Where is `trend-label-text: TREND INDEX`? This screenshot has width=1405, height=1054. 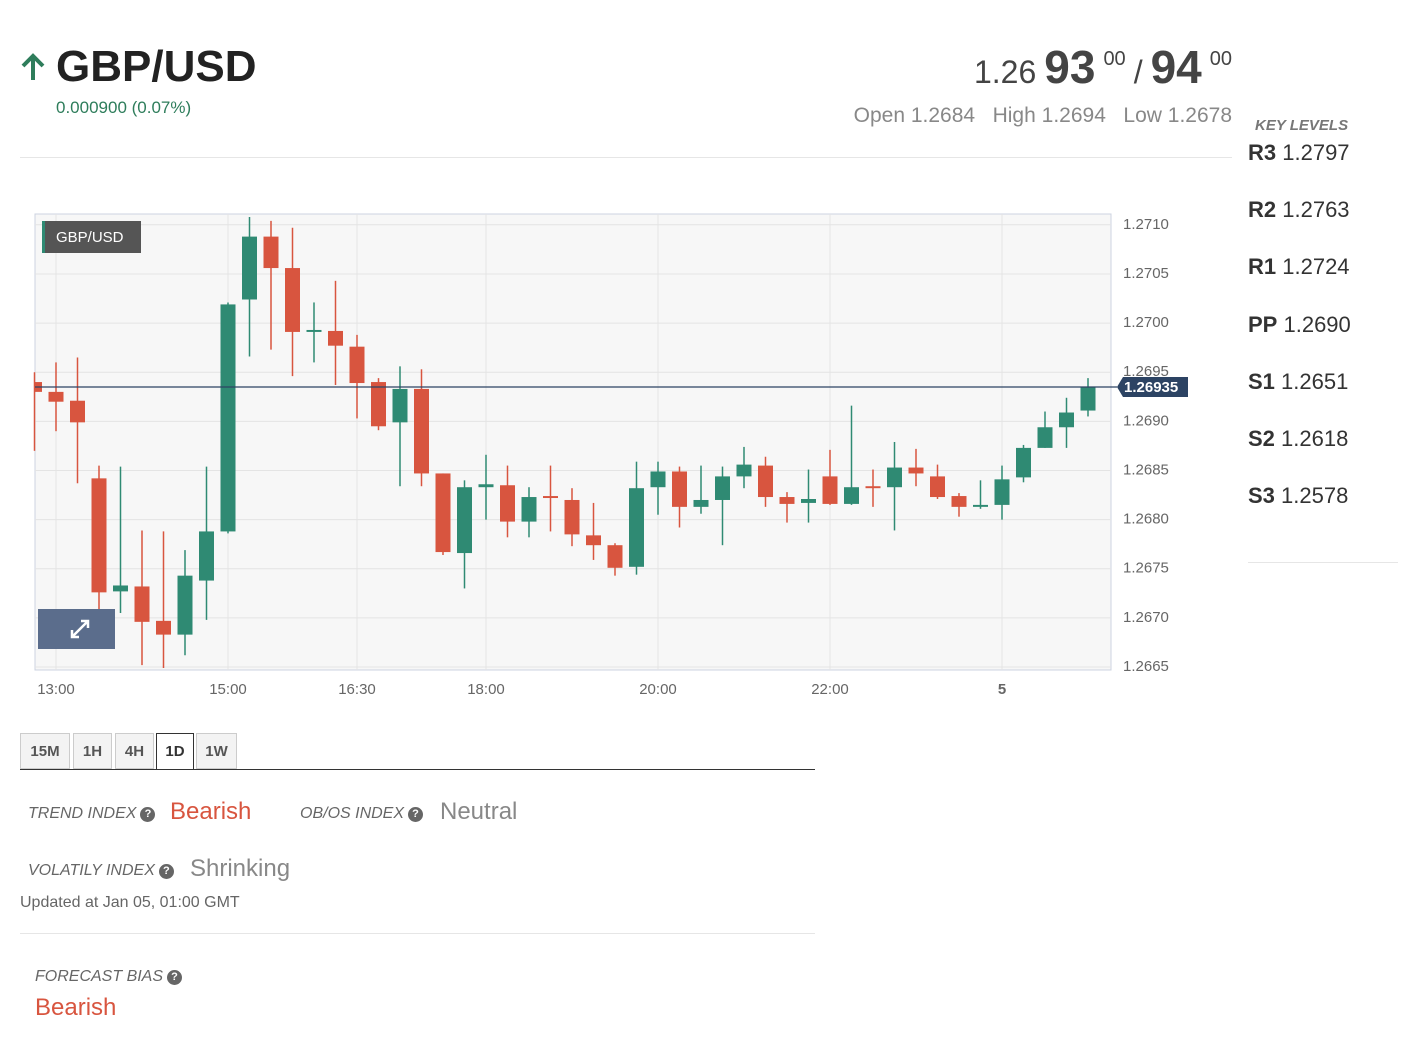 trend-label-text: TREND INDEX is located at coordinates (82, 813).